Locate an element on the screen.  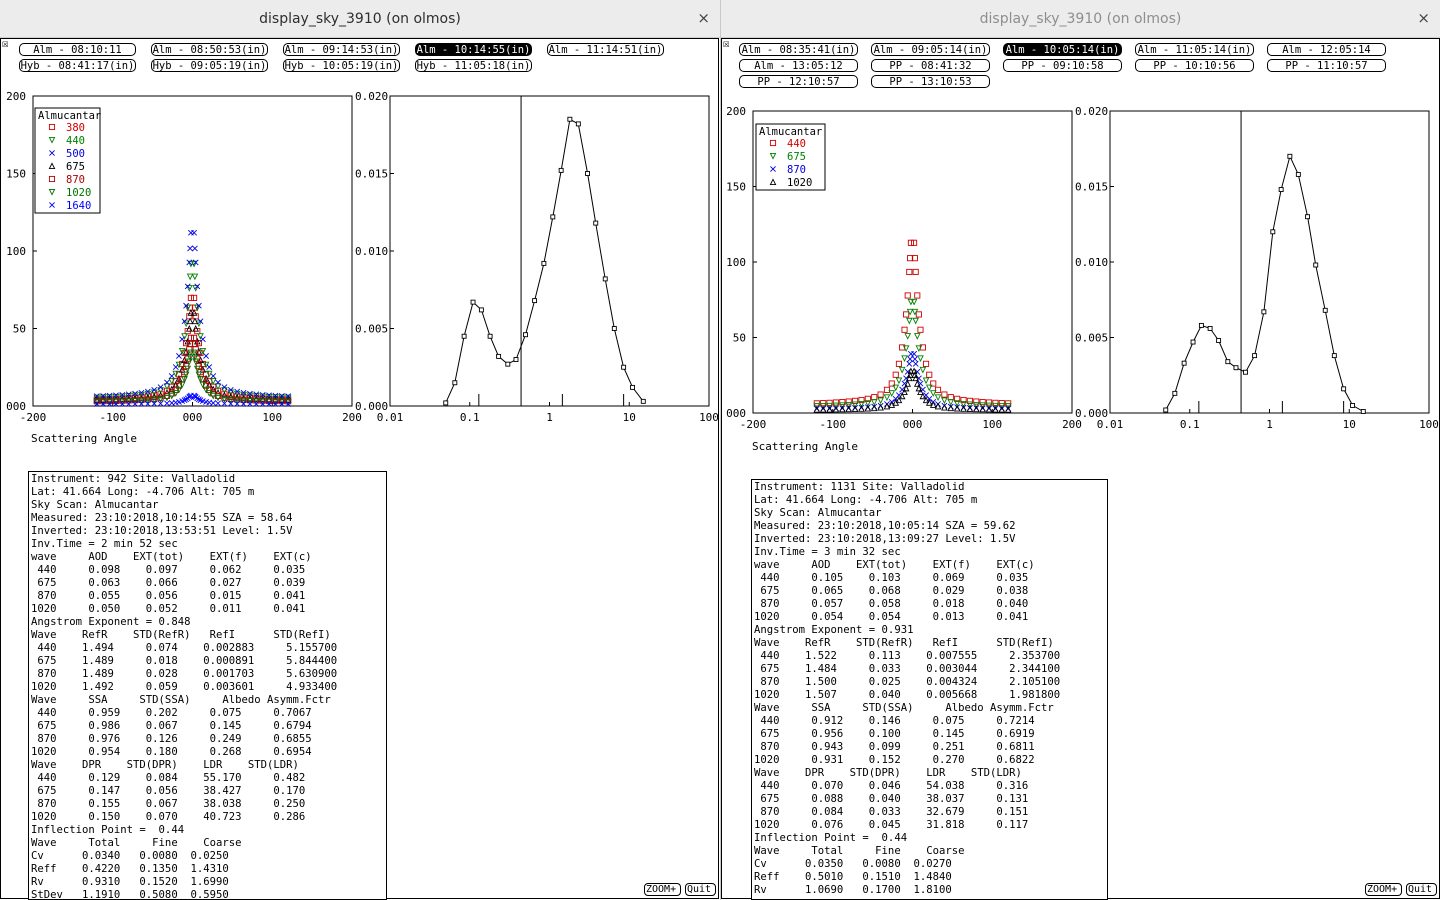
scan-button: PP - 12:10:57 is located at coordinates (798, 81).